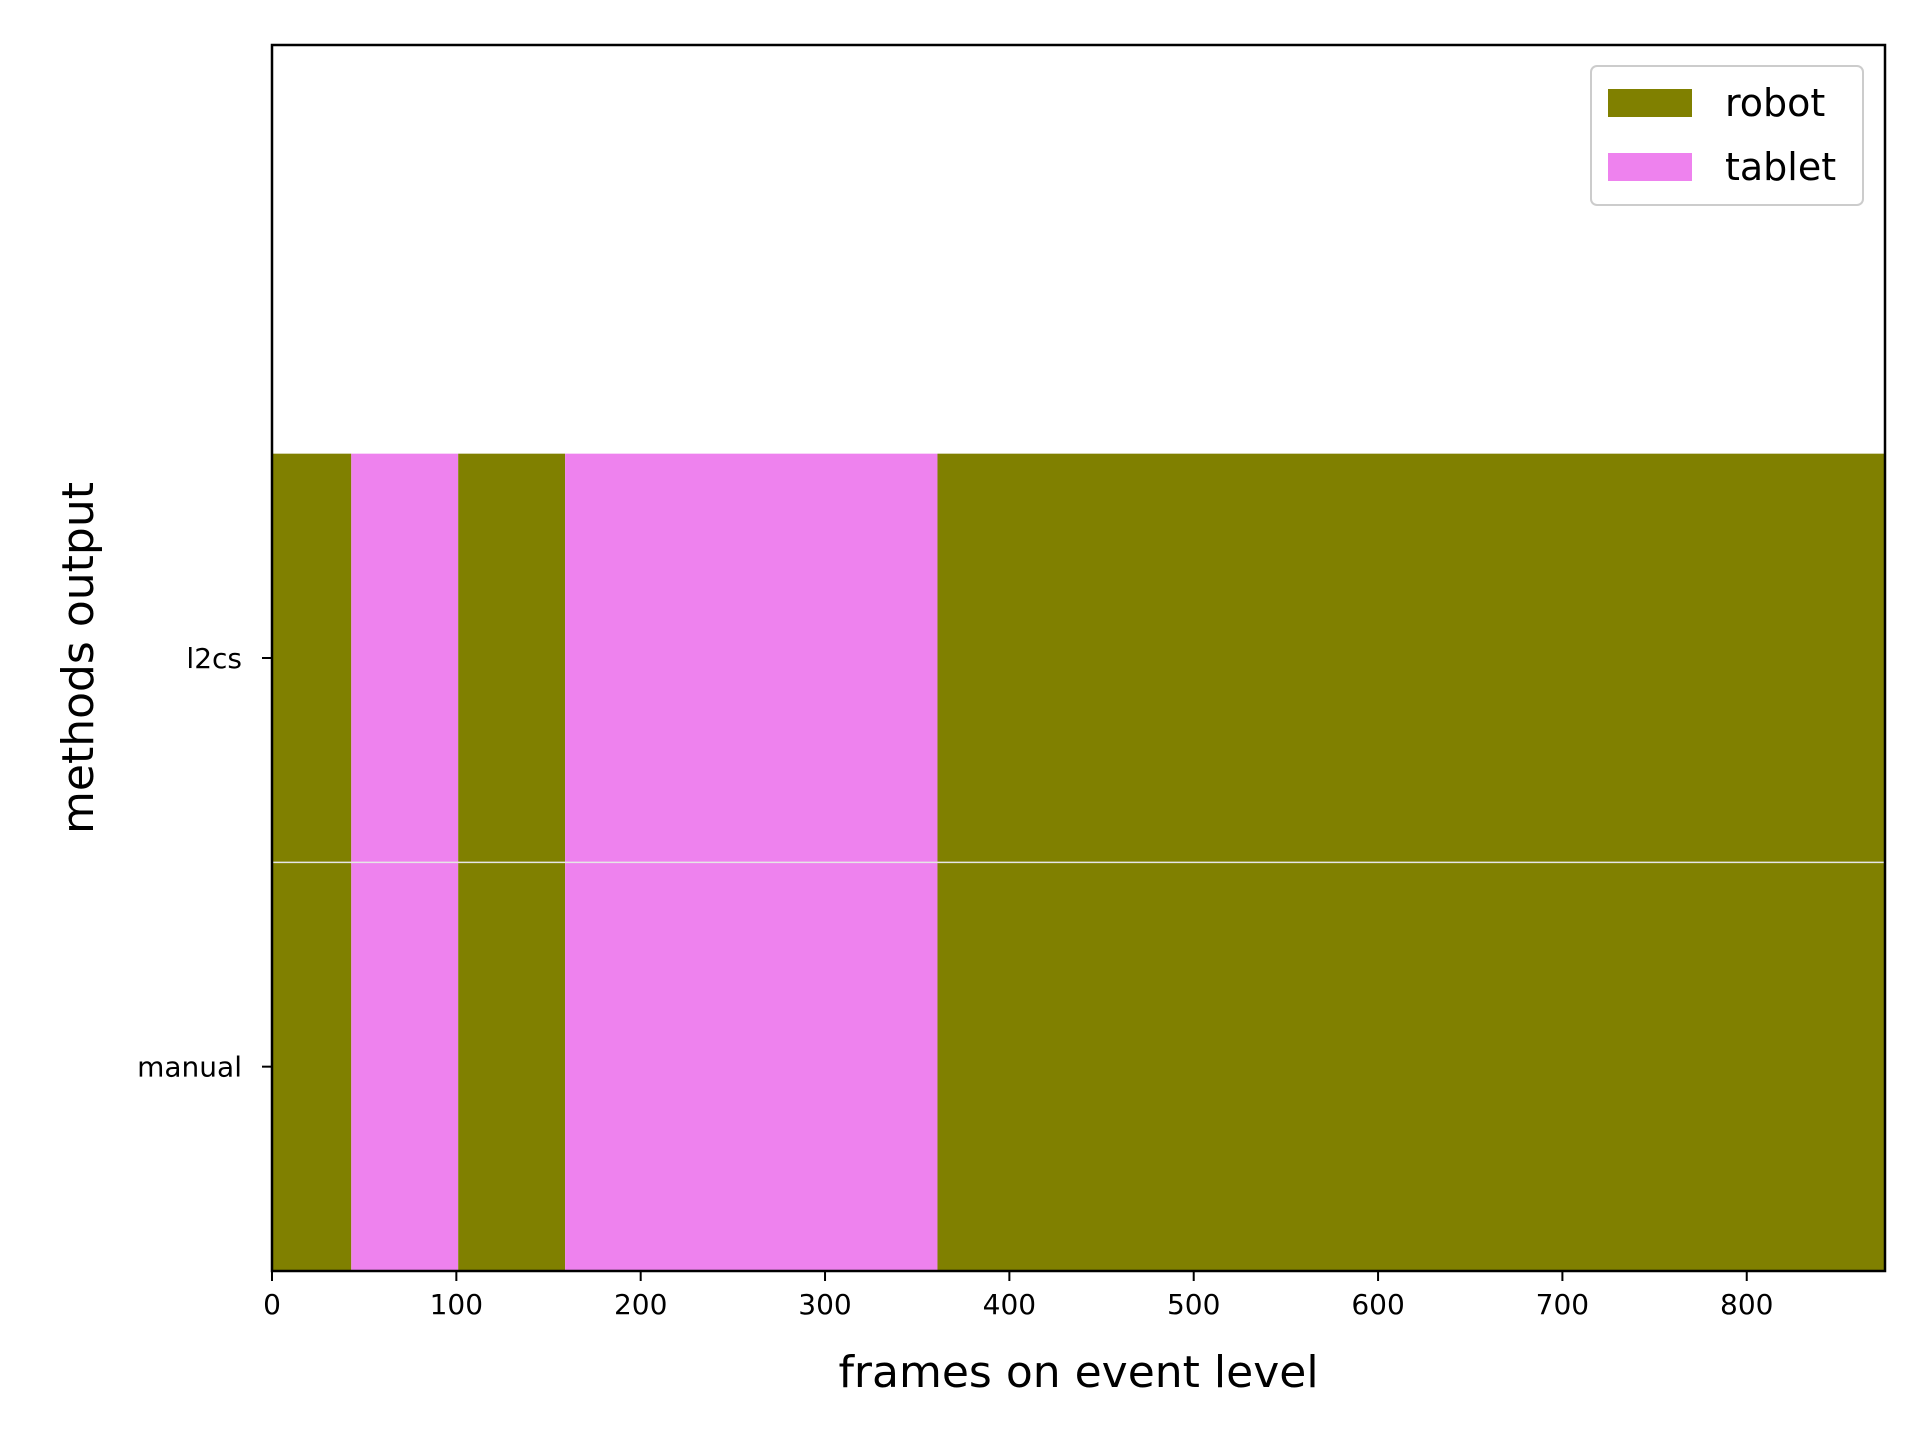  I want to click on legend-label-robot: robot, so click(1775, 103).